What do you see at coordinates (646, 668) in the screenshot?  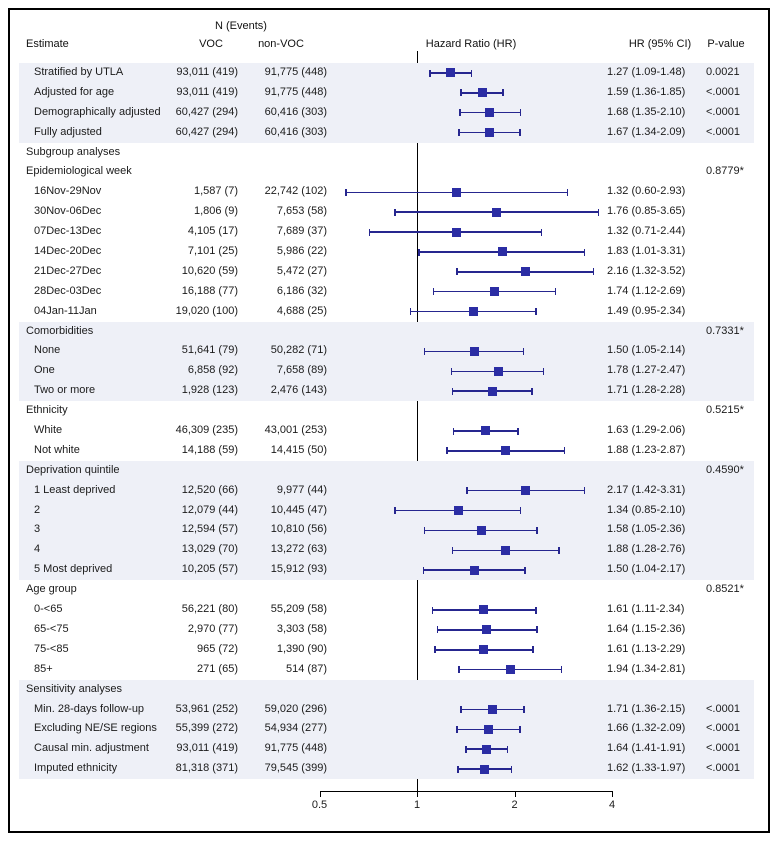 I see `hr-ci-text: 1.94 (1.34-2.81)` at bounding box center [646, 668].